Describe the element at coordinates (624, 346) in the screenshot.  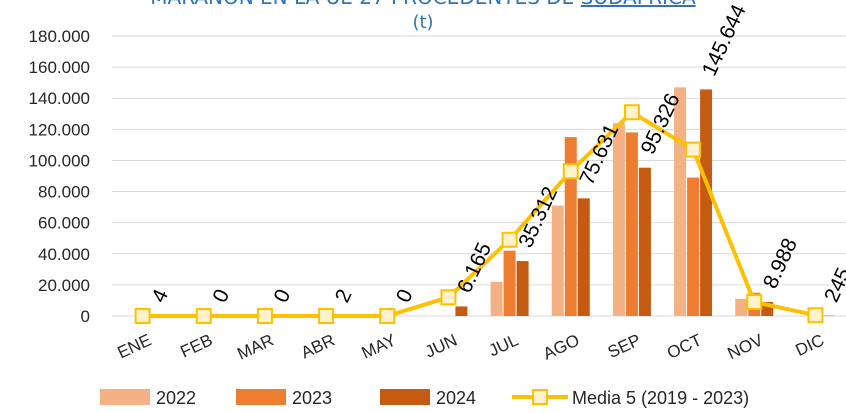
I see `x-tick-label: SEP` at that location.